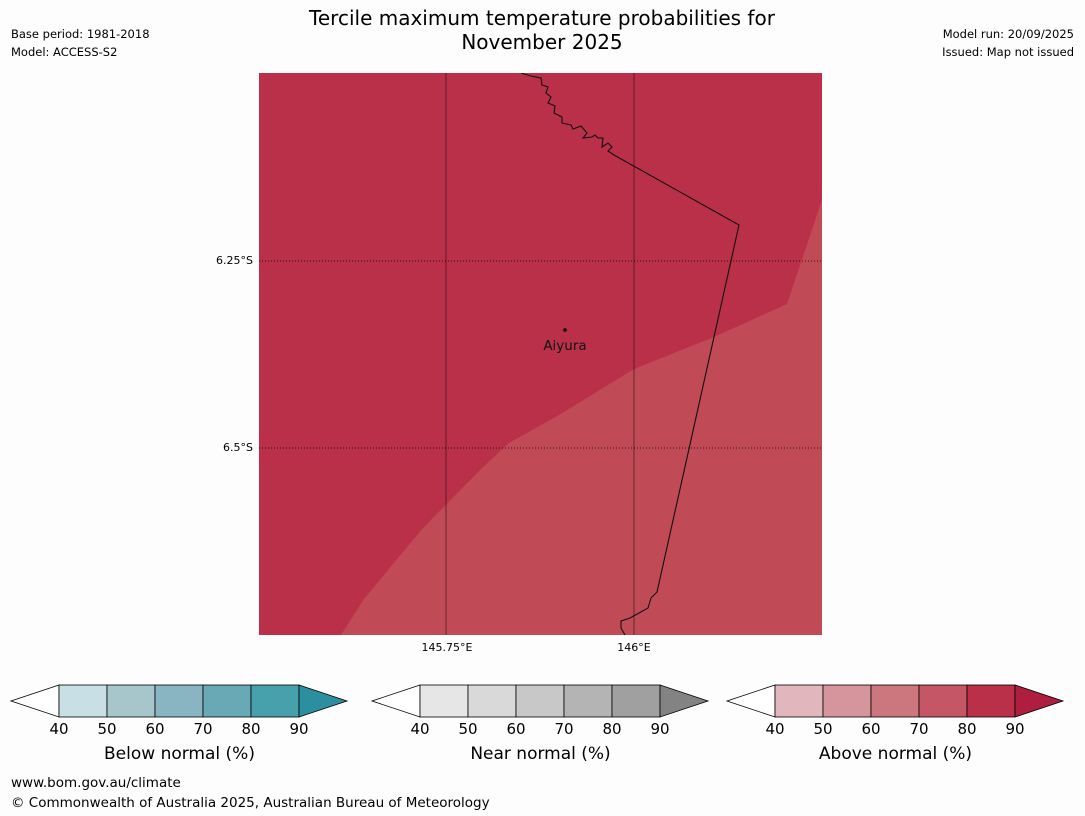 The width and height of the screenshot is (1085, 816). I want to click on issued-status: Issued: Map not issued, so click(1008, 52).